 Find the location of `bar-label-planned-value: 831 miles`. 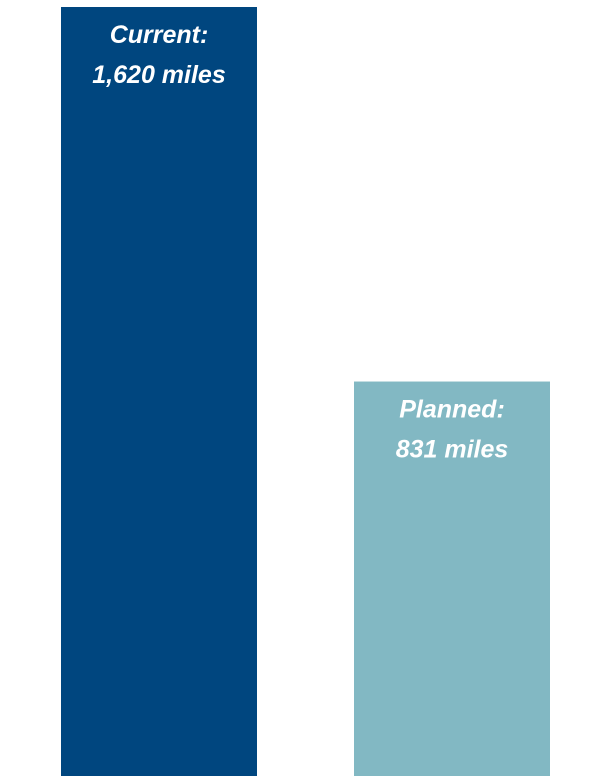

bar-label-planned-value: 831 miles is located at coordinates (452, 450).